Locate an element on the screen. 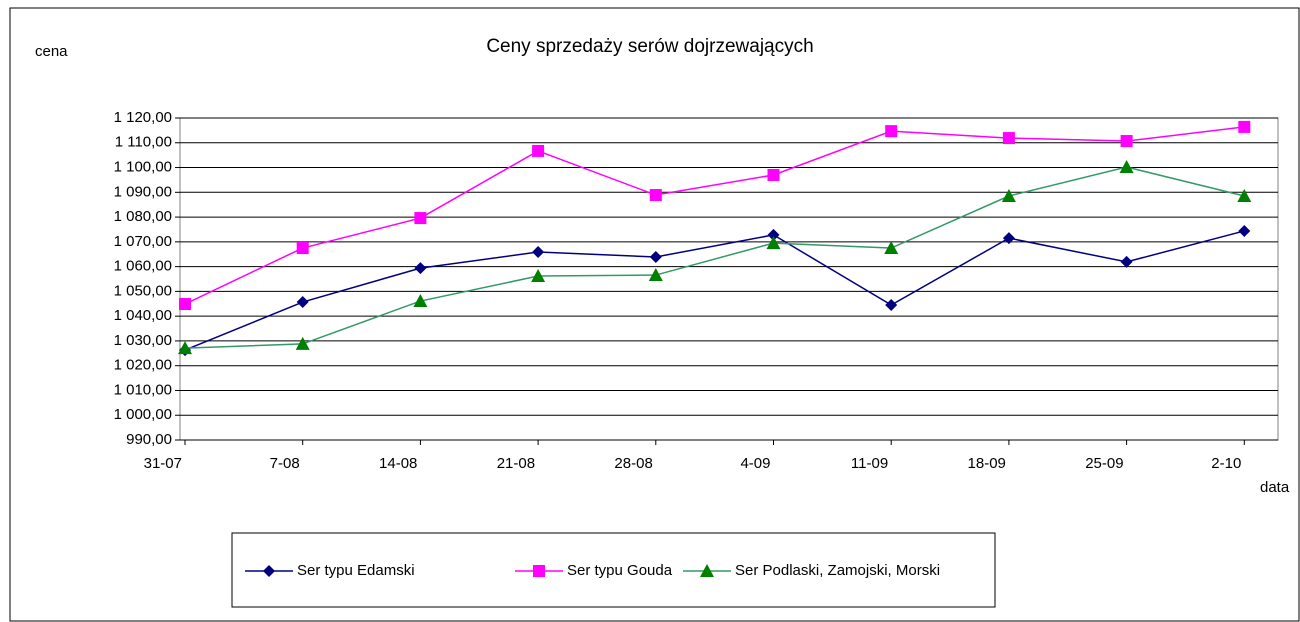  y-tick-label: 1 070,00 is located at coordinates (143, 241).